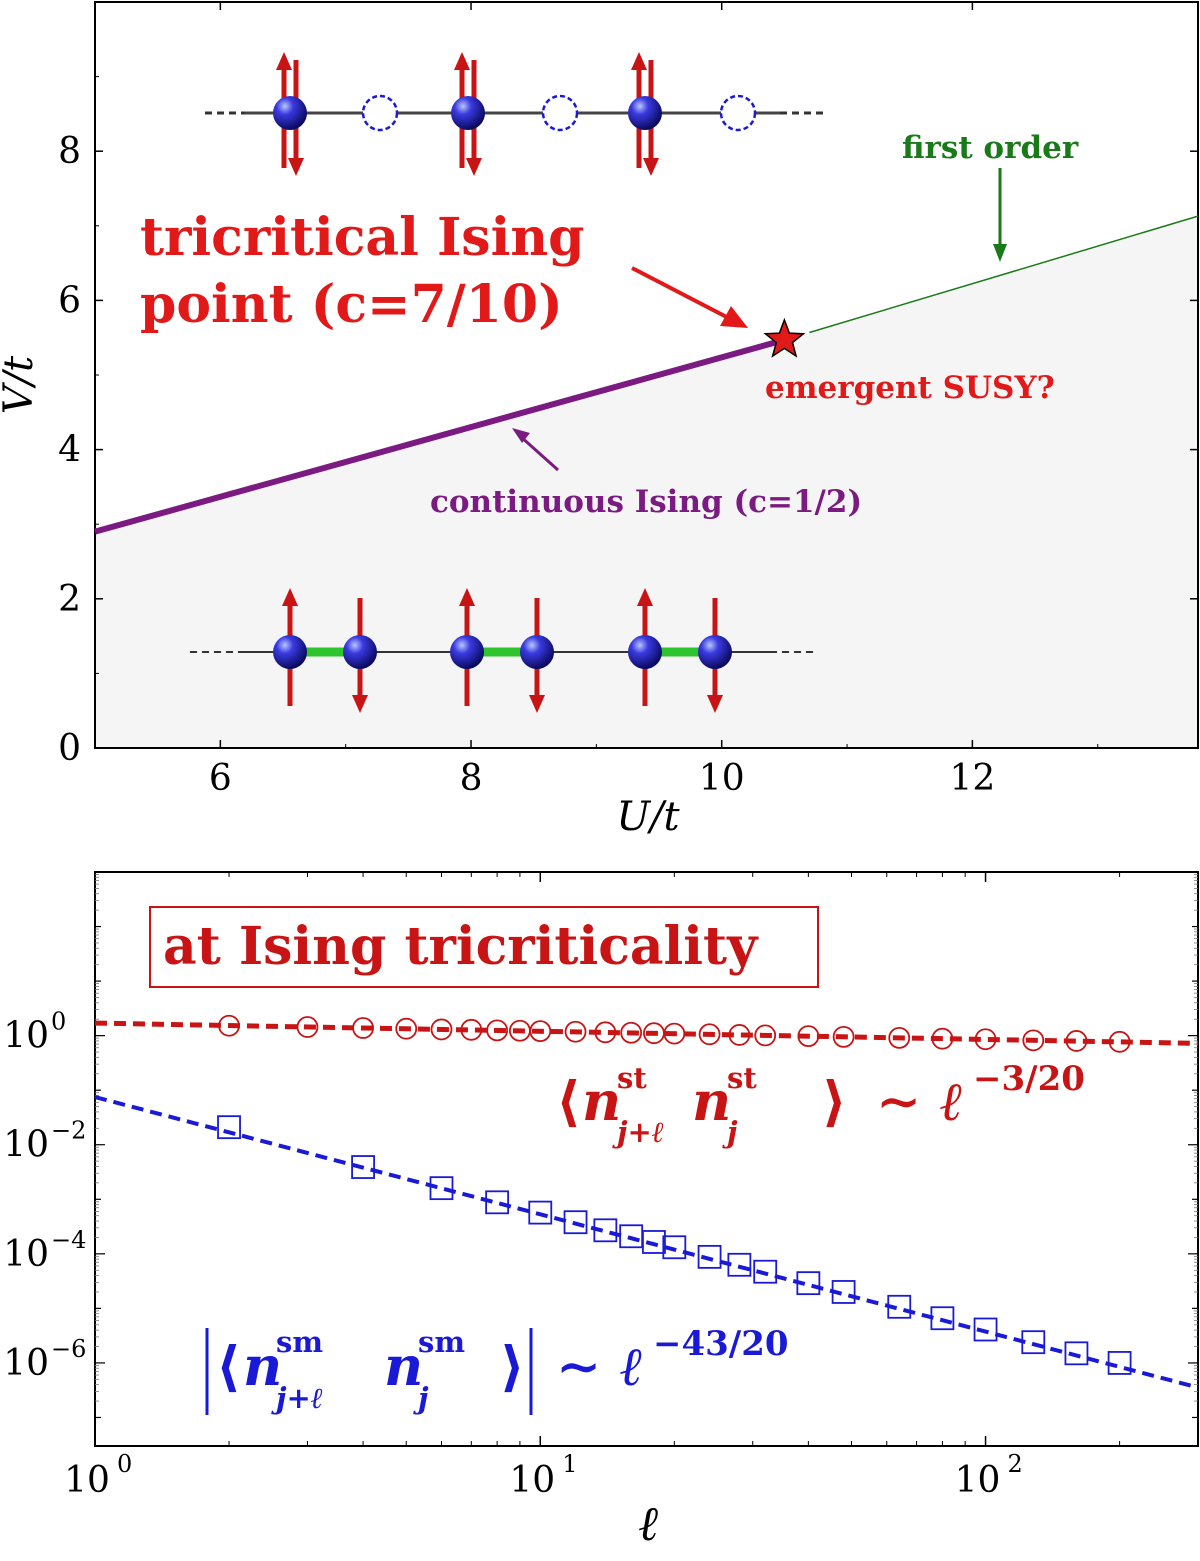 The image size is (1200, 1561). Describe the element at coordinates (68, 1240) in the screenshot. I see `bottom-ytick-exponent: −4` at that location.